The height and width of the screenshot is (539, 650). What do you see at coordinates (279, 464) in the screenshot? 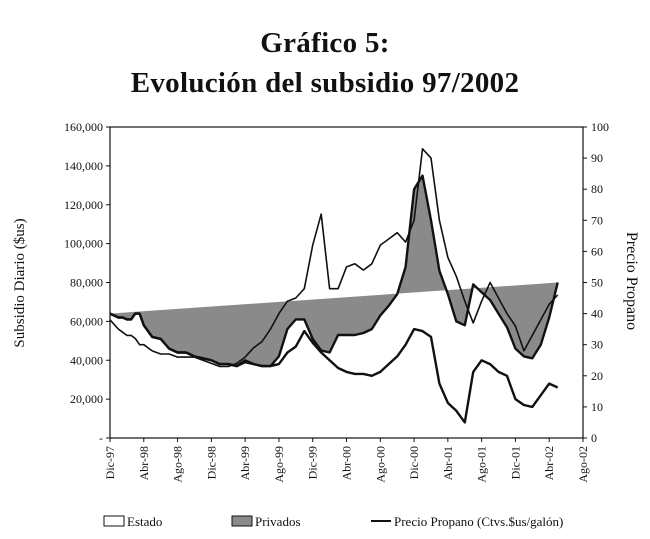
I see `x-tick-label: Ago-99` at bounding box center [279, 464].